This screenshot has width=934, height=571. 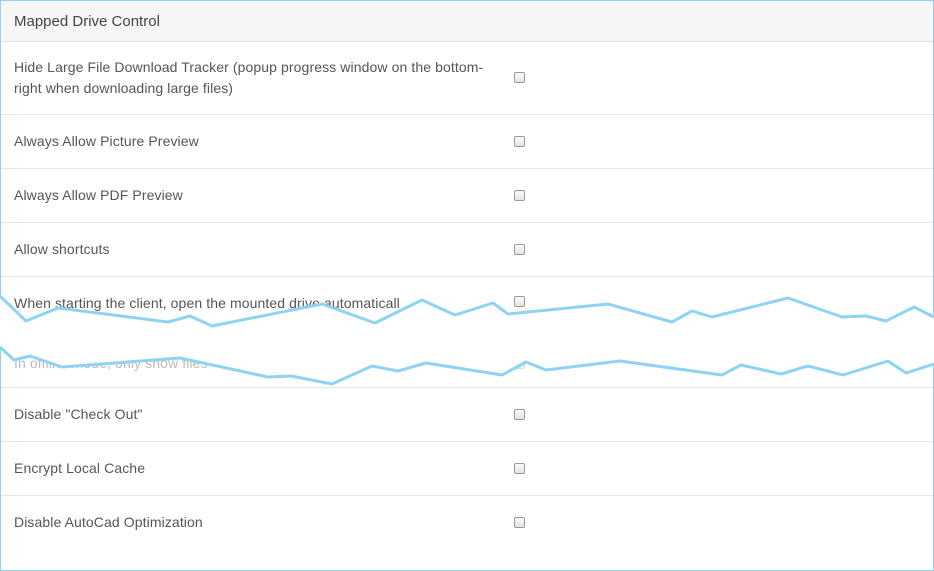 I want to click on setting-row-allow-shortcuts: Allow shortcuts, so click(x=467, y=250).